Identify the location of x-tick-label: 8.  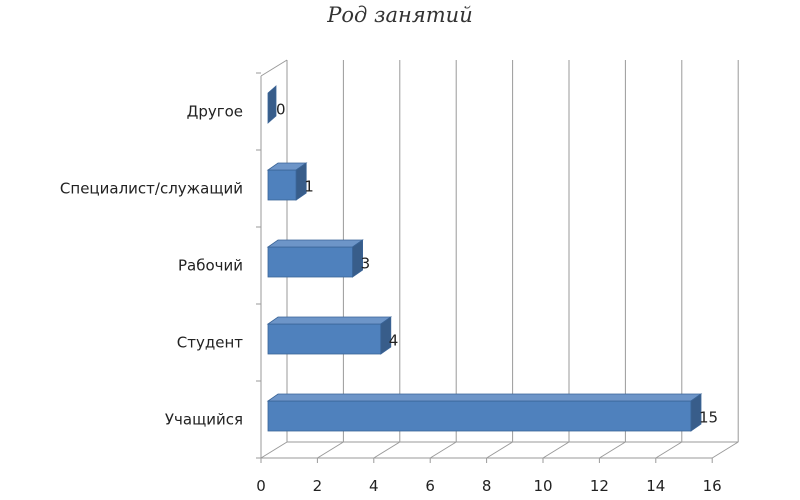
(487, 486).